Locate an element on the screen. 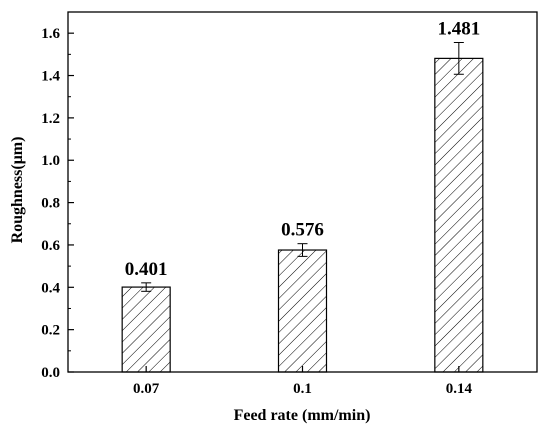 The height and width of the screenshot is (431, 550). y-tick-label: 0.8 is located at coordinates (50, 204).